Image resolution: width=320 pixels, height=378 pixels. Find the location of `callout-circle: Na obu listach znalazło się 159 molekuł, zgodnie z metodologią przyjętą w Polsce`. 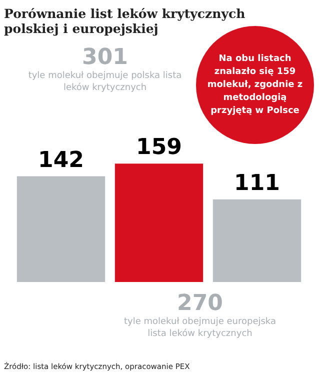

callout-circle: Na obu listach znalazło się 159 molekuł, zgodnie z metodologią przyjętą w Polsce is located at coordinates (255, 85).